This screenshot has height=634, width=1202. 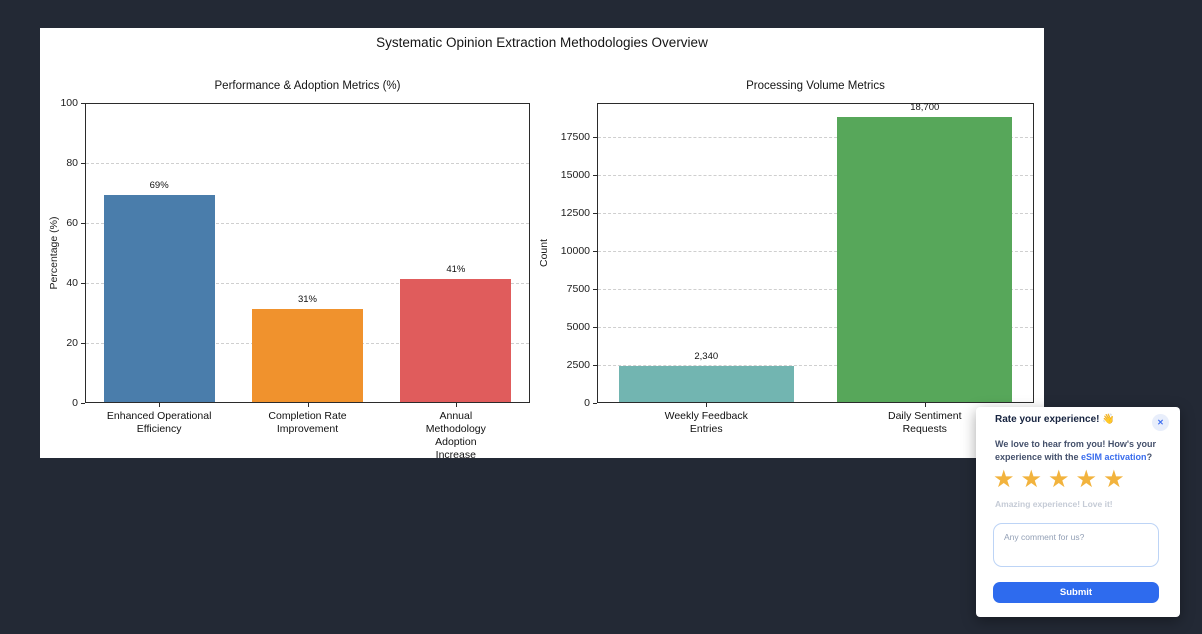 What do you see at coordinates (72, 283) in the screenshot?
I see `y-tick-label: 40` at bounding box center [72, 283].